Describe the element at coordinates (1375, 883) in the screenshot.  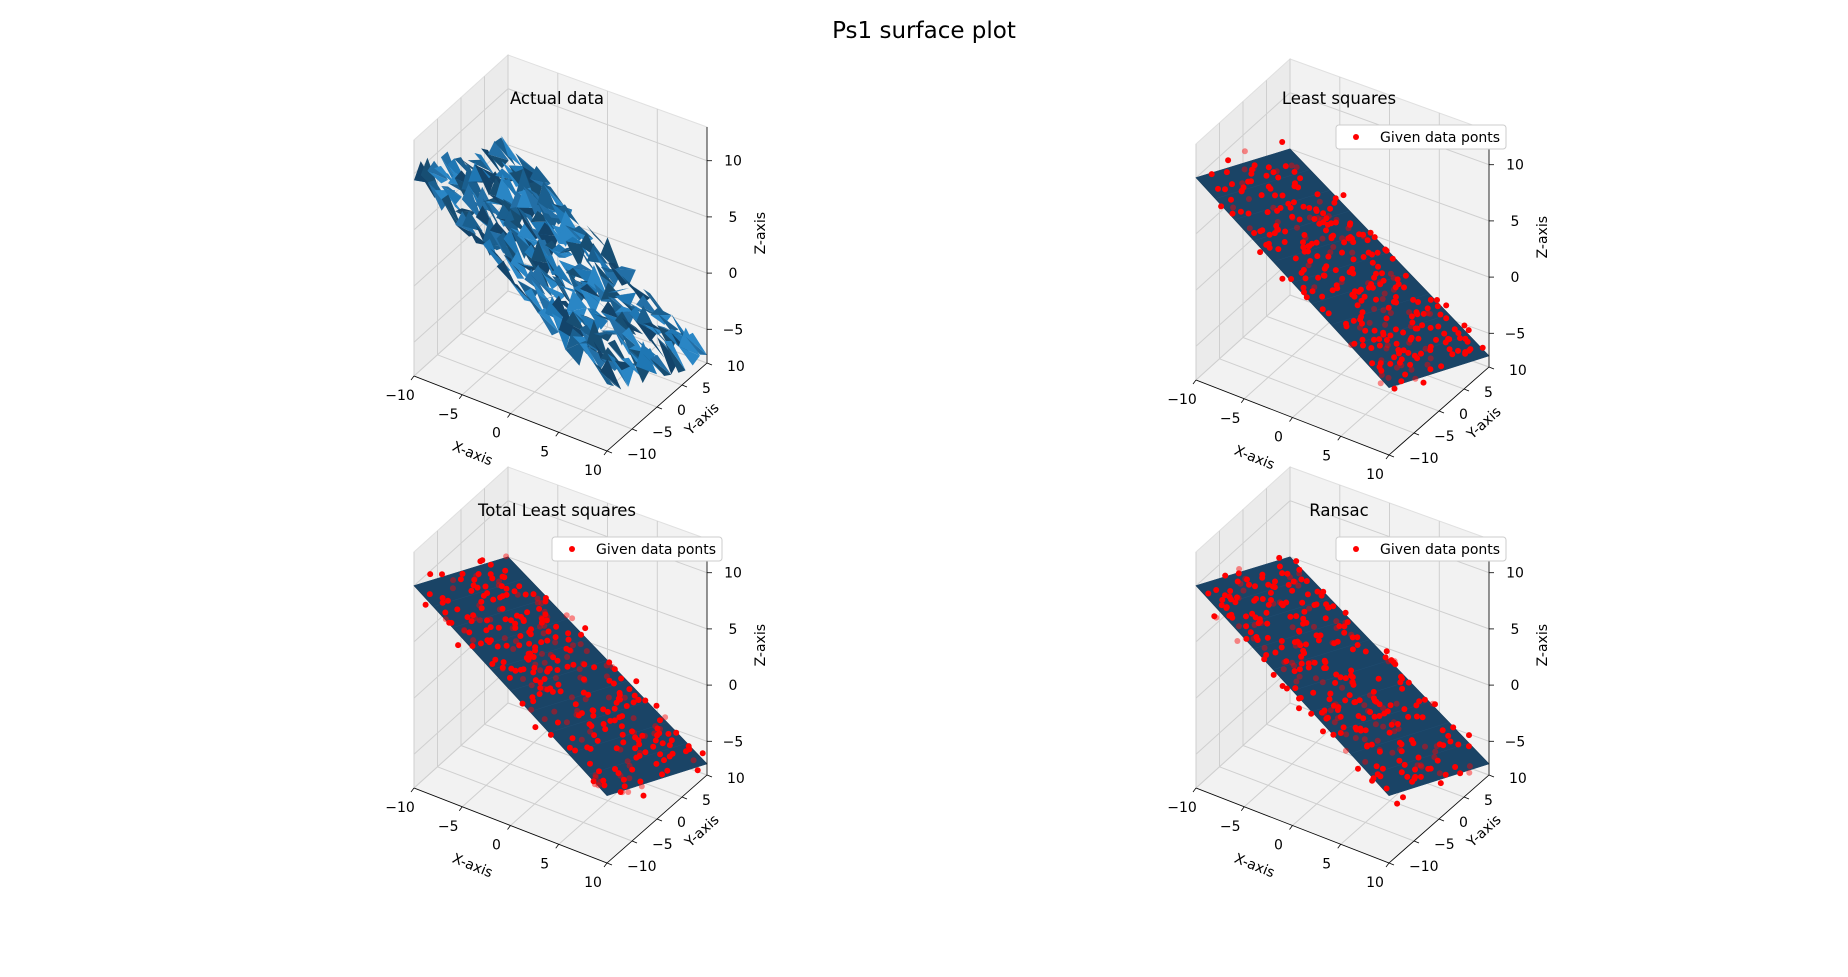
I see `x-tick-label: 10` at that location.